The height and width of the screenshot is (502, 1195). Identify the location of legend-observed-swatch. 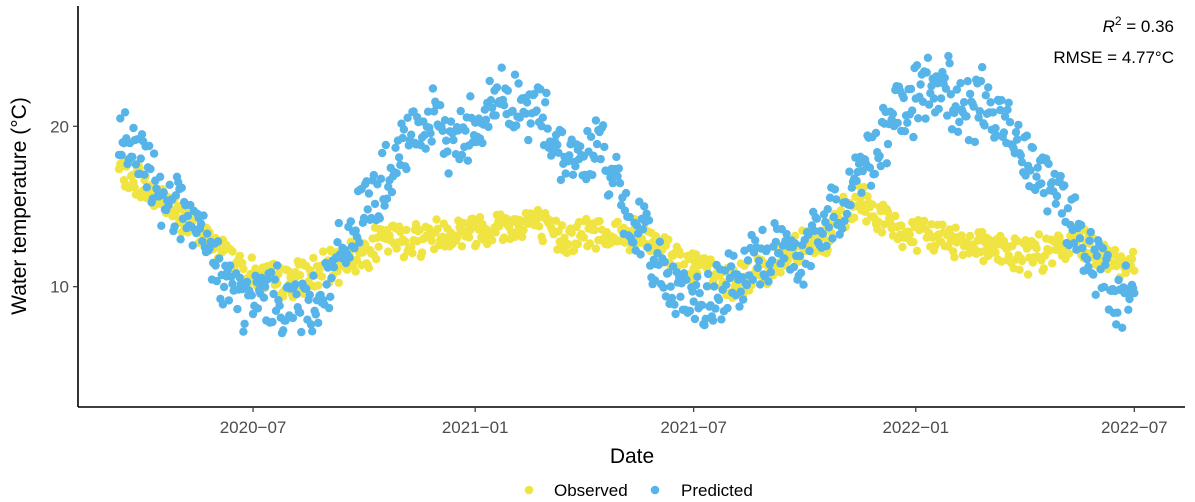
(529, 490).